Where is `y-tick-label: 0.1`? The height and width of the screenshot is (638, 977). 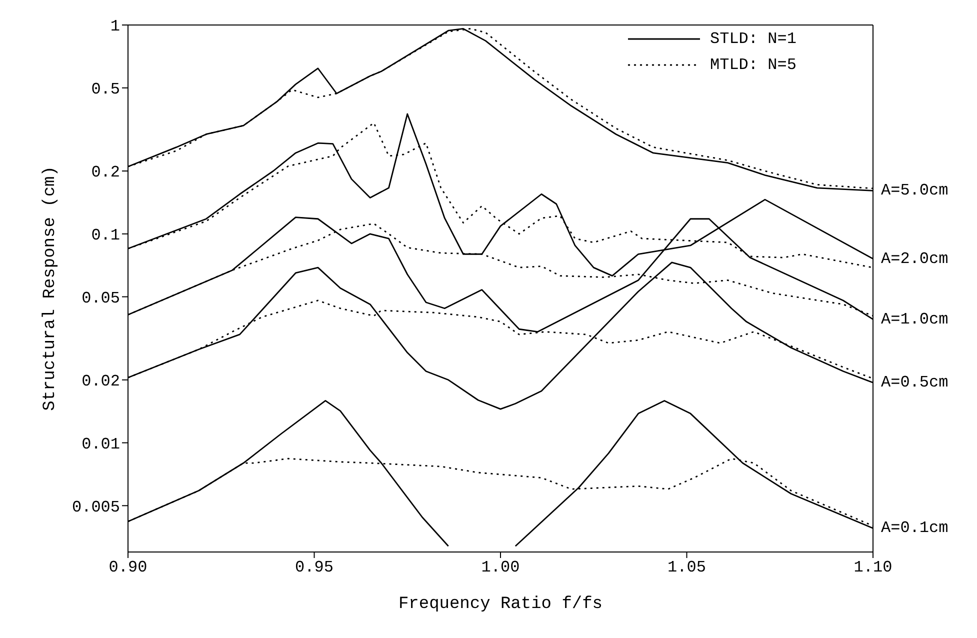 y-tick-label: 0.1 is located at coordinates (105, 235).